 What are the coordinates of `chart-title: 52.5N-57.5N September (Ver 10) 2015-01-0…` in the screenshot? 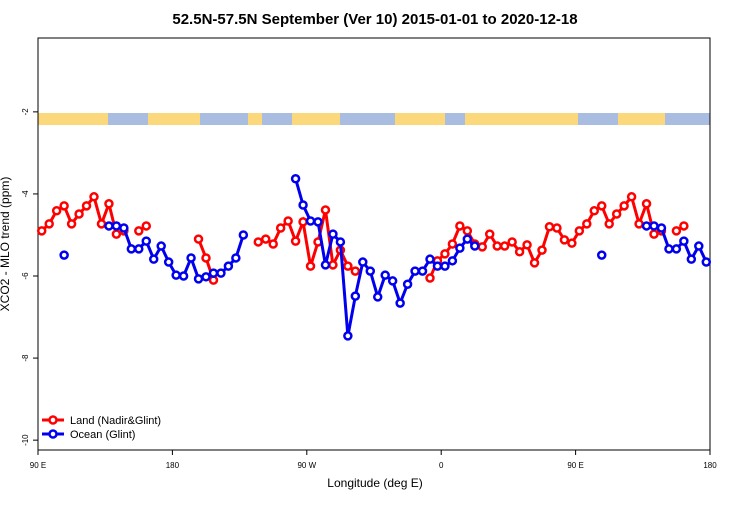 It's located at (374, 19).